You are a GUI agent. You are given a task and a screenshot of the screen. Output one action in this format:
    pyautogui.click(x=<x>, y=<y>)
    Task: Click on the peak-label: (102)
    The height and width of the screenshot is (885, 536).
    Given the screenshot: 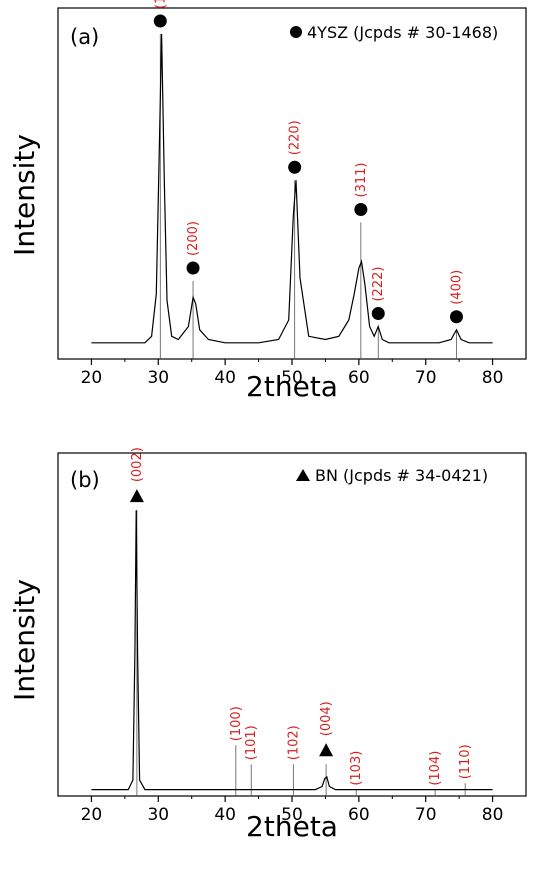 What is the action you would take?
    pyautogui.click(x=293, y=742)
    